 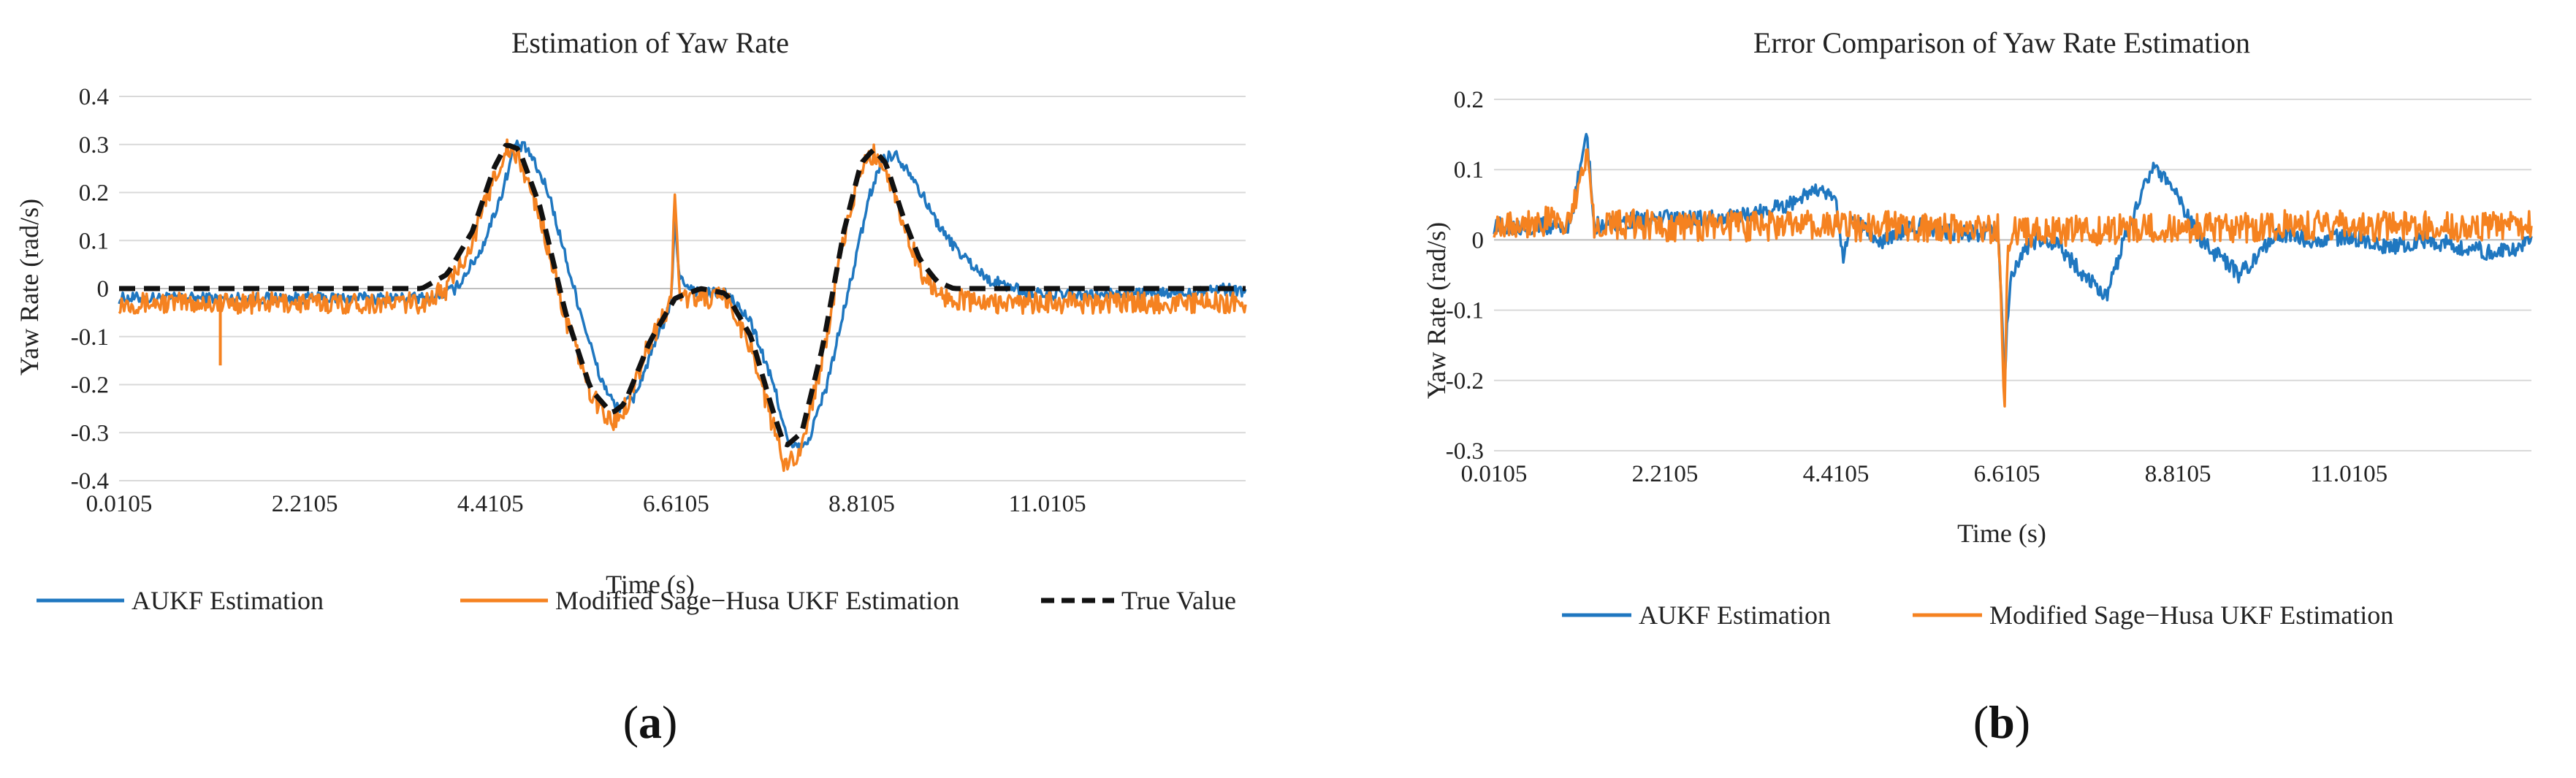 What do you see at coordinates (2002, 533) in the screenshot?
I see `chart-b-x-axis-label: Time (s)` at bounding box center [2002, 533].